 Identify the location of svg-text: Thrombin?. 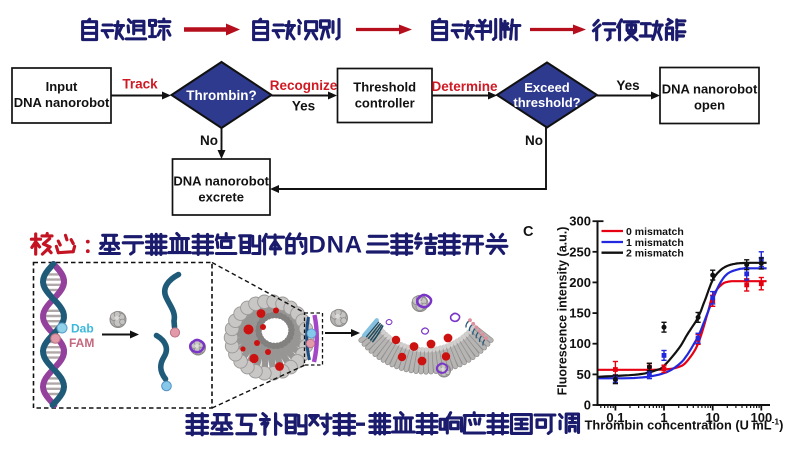
(221, 95).